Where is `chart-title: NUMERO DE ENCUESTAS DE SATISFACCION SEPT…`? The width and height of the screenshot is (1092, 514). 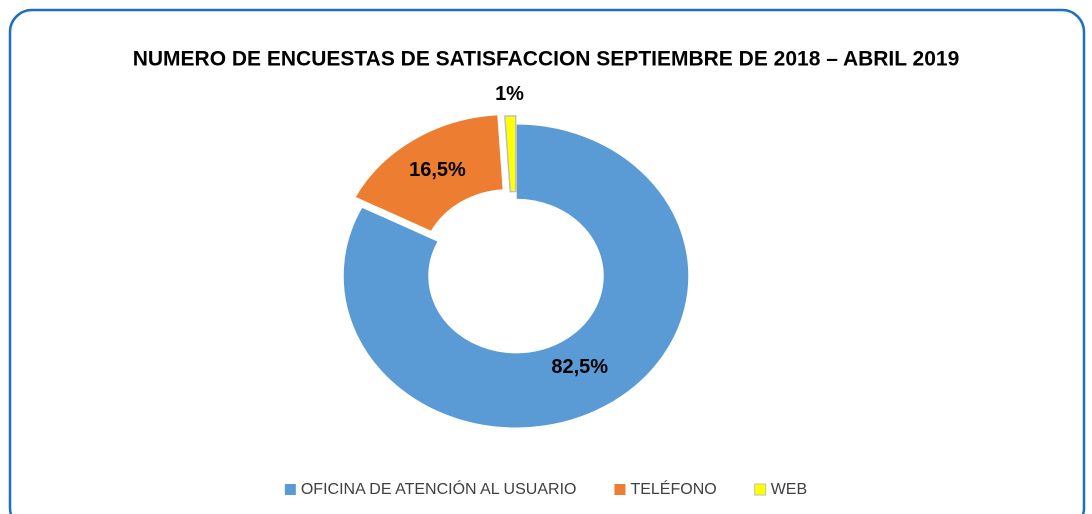
chart-title: NUMERO DE ENCUESTAS DE SATISFACCION SEPT… is located at coordinates (546, 59).